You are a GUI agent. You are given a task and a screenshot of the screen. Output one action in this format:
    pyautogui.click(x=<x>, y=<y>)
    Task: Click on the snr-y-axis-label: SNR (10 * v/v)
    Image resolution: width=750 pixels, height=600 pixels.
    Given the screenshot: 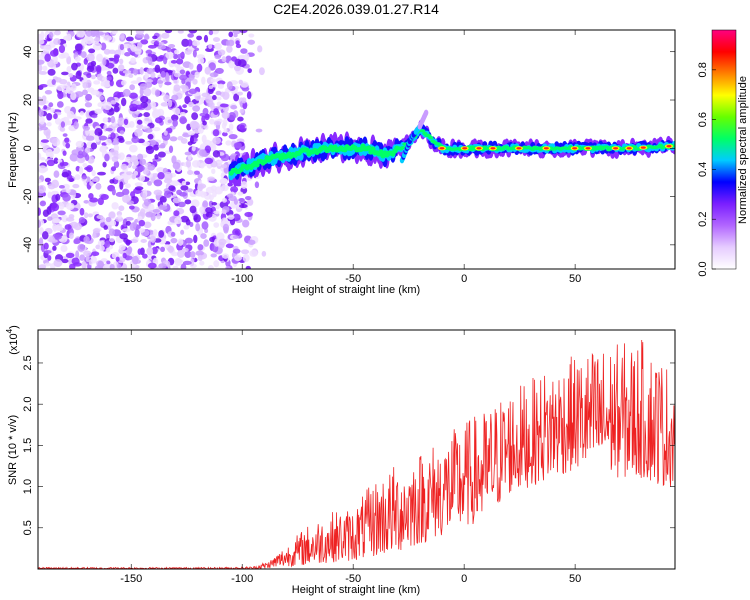 What is the action you would take?
    pyautogui.click(x=13, y=450)
    